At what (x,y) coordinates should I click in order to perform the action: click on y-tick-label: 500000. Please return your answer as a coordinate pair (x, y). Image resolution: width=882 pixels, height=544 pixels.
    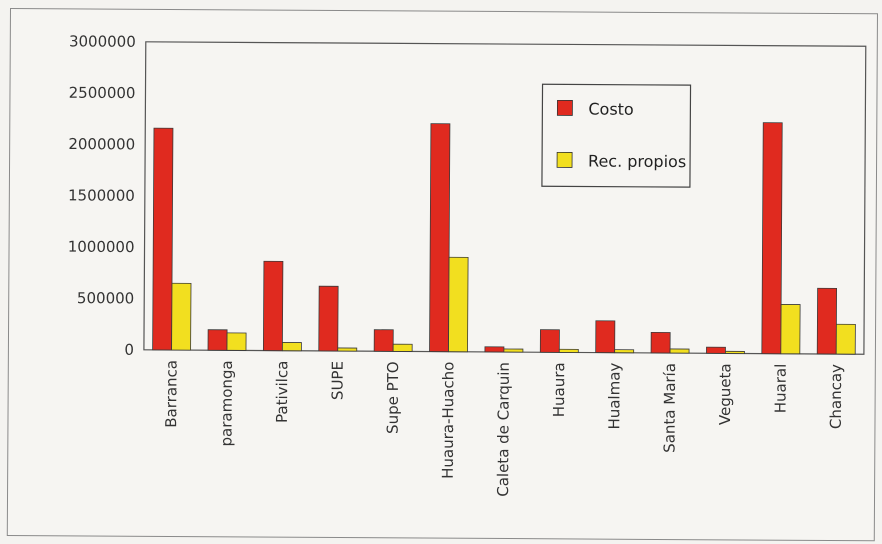
    Looking at the image, I should click on (105, 298).